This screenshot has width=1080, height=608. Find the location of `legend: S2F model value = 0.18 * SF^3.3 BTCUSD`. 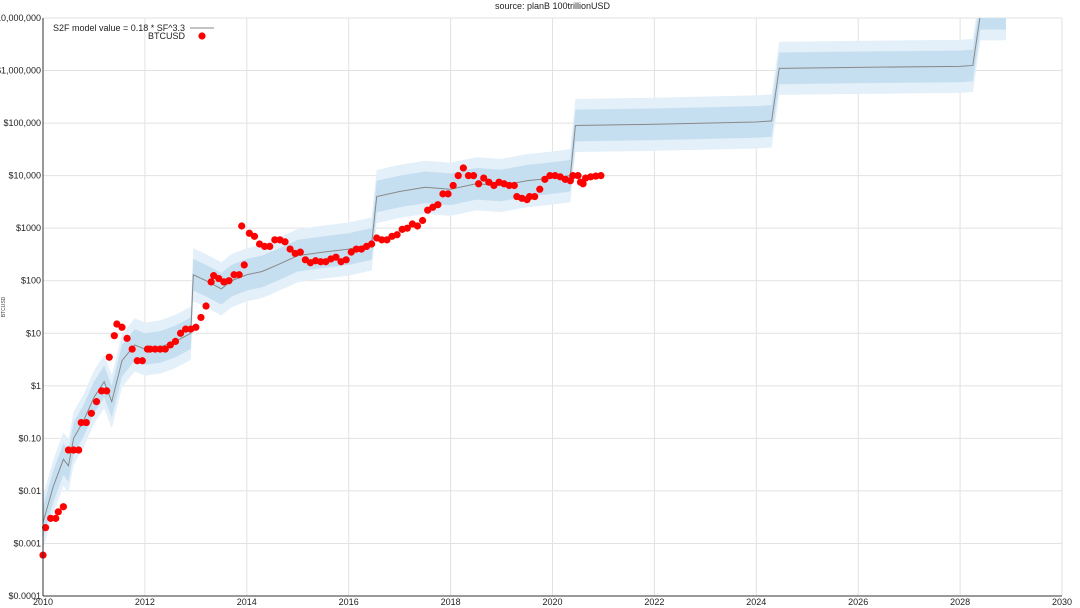

legend: S2F model value = 0.18 * SF^3.3 BTCUSD is located at coordinates (133, 32).